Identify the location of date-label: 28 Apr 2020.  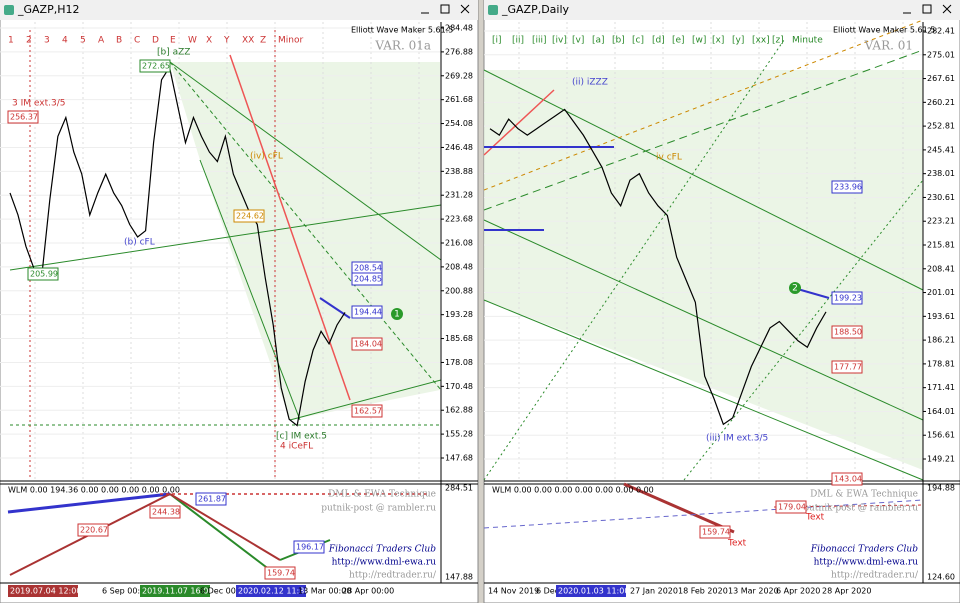
(846, 591).